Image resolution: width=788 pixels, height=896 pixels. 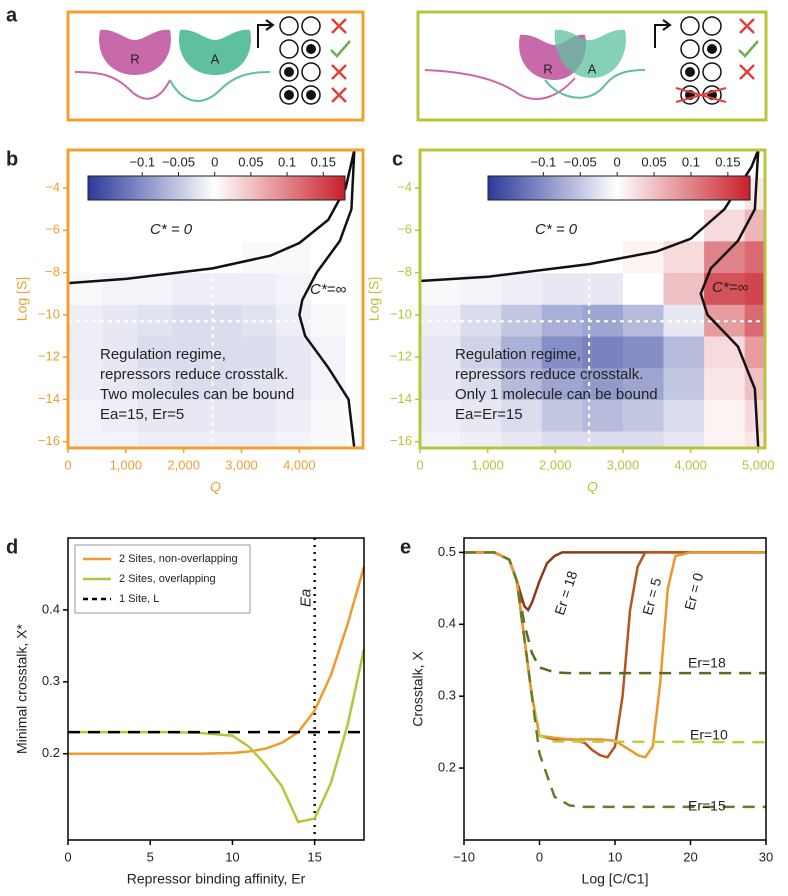 I want to click on x-tick-label: 3,000, so click(x=241, y=464).